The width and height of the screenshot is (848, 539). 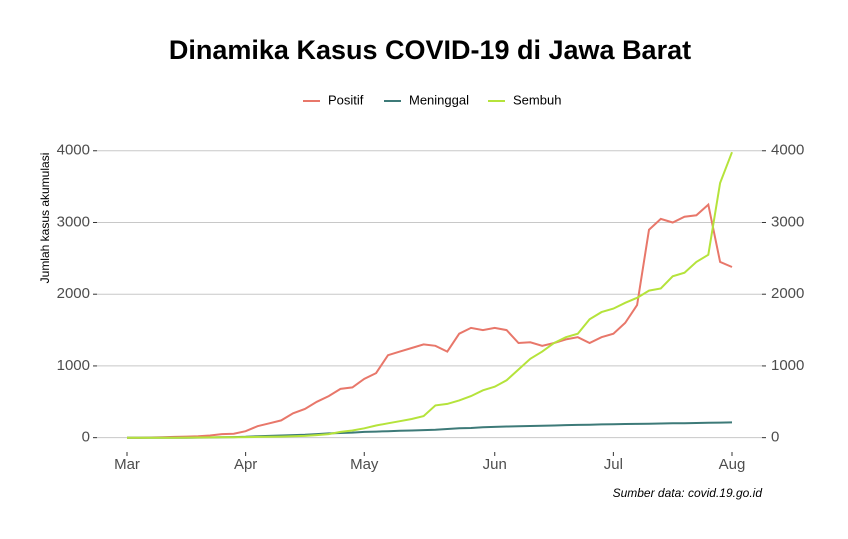 What do you see at coordinates (73, 221) in the screenshot?
I see `y-tick-label: 3000` at bounding box center [73, 221].